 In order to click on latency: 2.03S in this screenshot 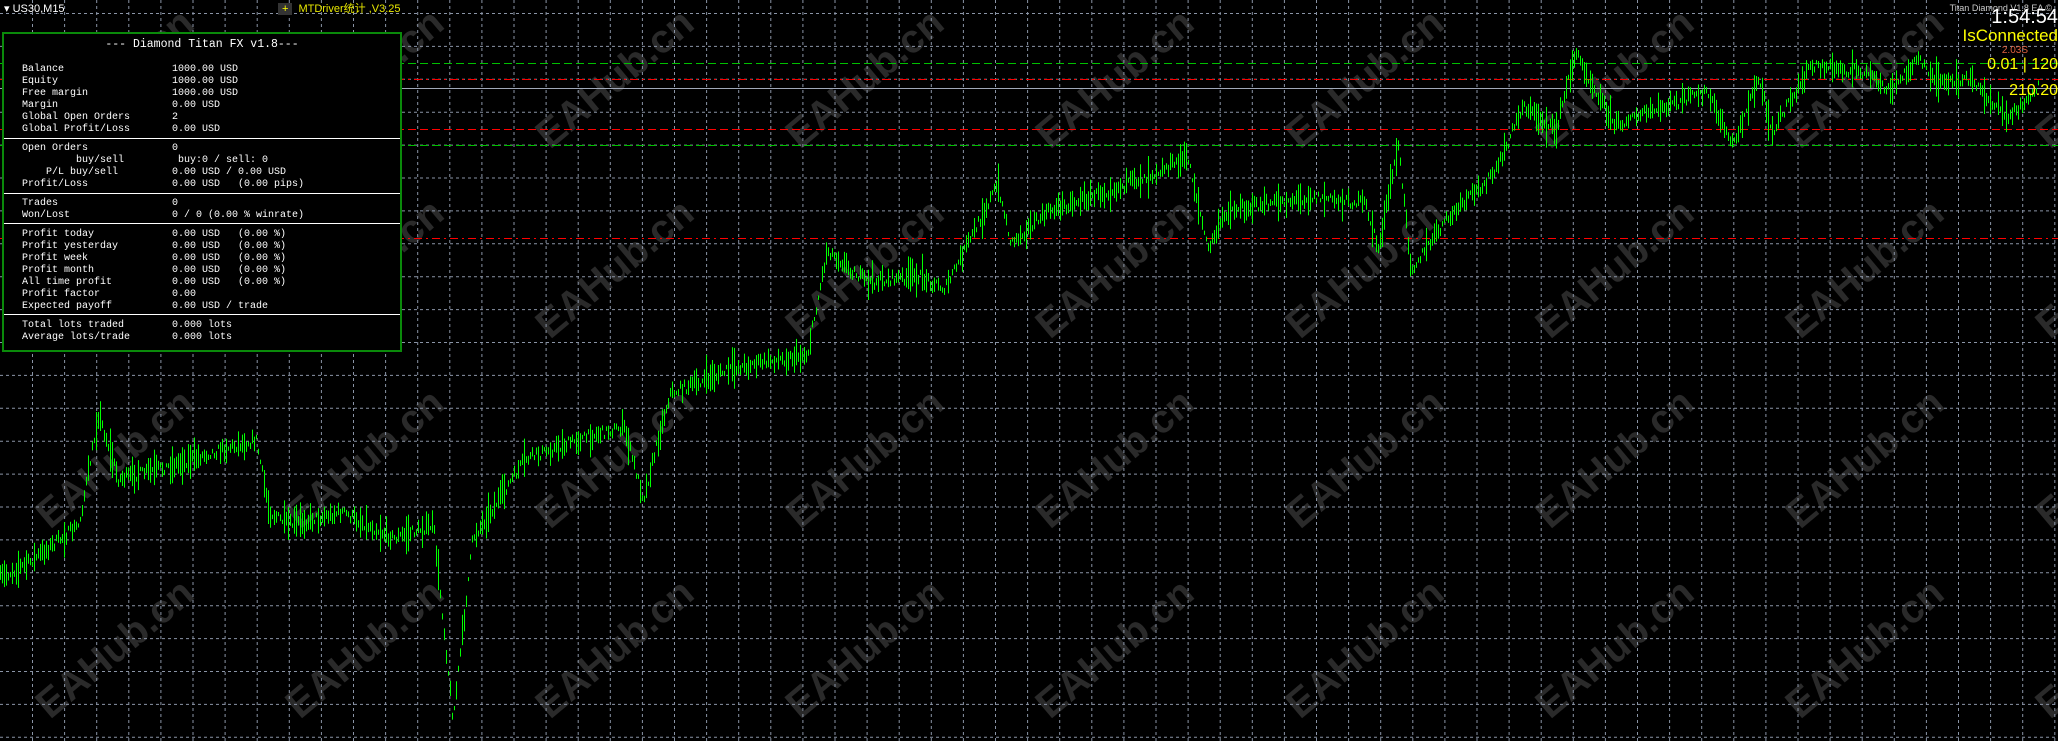, I will do `click(2014, 50)`.